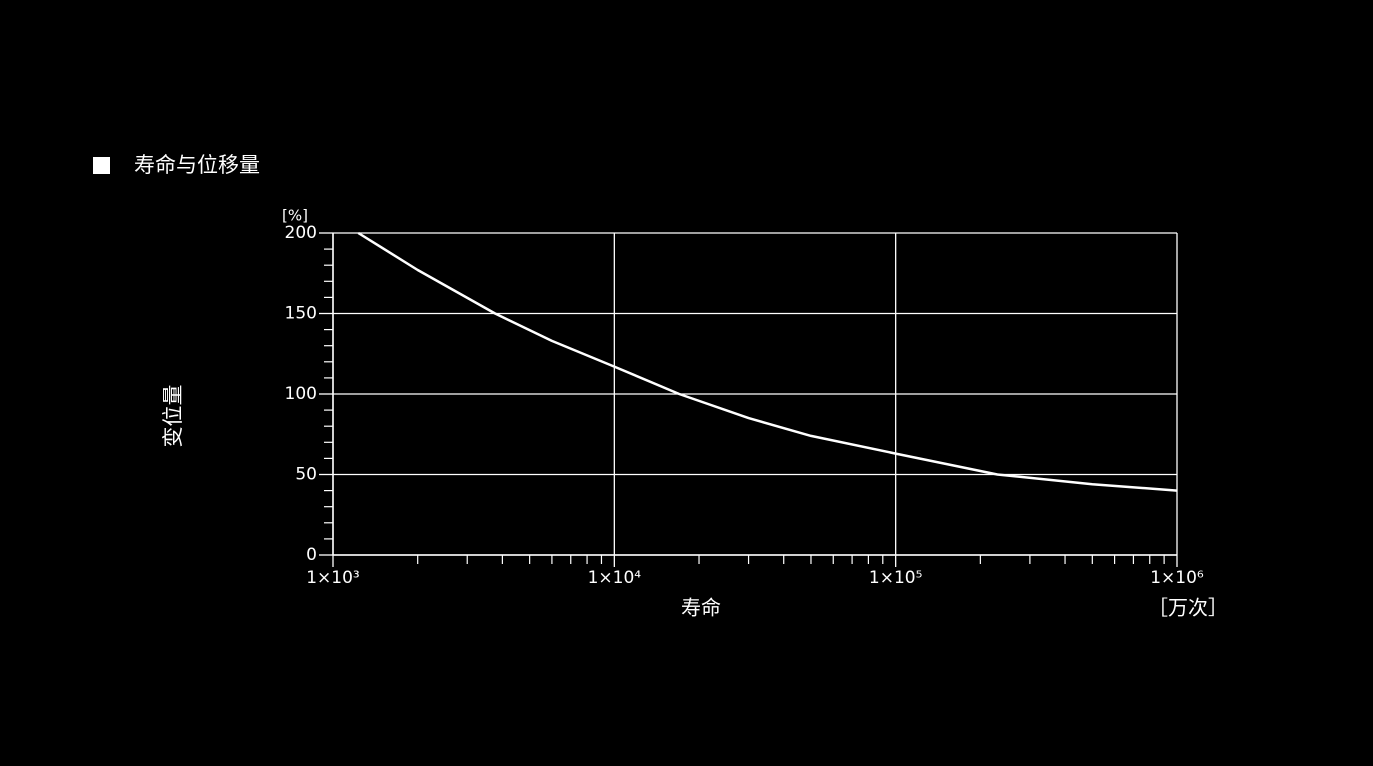 The height and width of the screenshot is (766, 1373). What do you see at coordinates (295, 216) in the screenshot?
I see `y-unit: [%]` at bounding box center [295, 216].